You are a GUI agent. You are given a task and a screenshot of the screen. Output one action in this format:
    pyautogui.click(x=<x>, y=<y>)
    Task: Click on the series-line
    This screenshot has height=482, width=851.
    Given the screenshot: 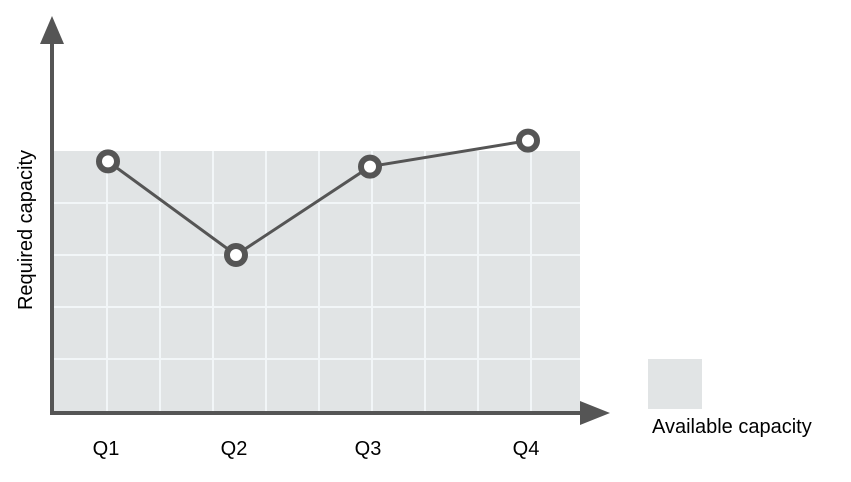 What is the action you would take?
    pyautogui.click(x=318, y=198)
    